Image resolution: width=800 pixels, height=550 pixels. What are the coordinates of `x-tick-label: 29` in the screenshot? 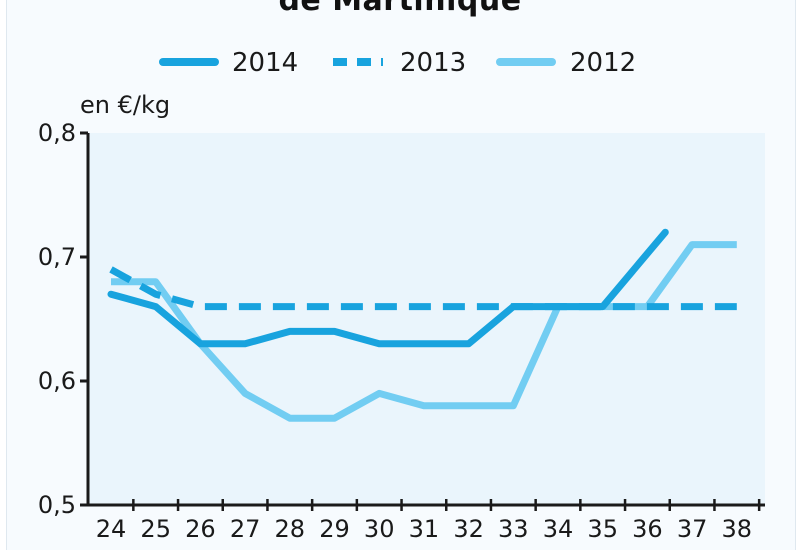 It's located at (334, 529).